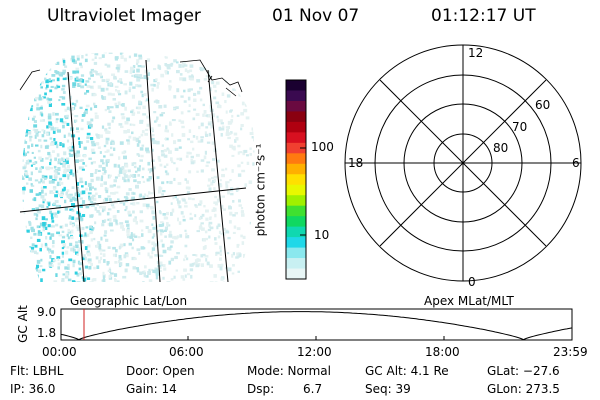 The width and height of the screenshot is (600, 400). I want to click on mlt-label-0: 0, so click(472, 282).